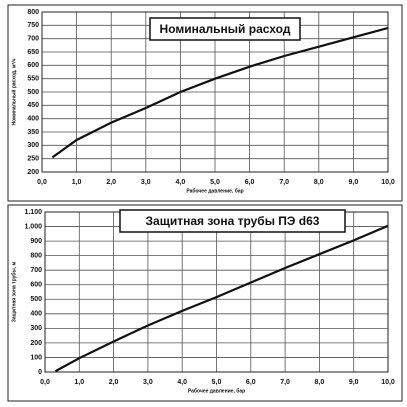 This screenshot has height=407, width=407. Describe the element at coordinates (13, 91) in the screenshot. I see `y-axis-label: Номинальный расход, м³/ч` at that location.